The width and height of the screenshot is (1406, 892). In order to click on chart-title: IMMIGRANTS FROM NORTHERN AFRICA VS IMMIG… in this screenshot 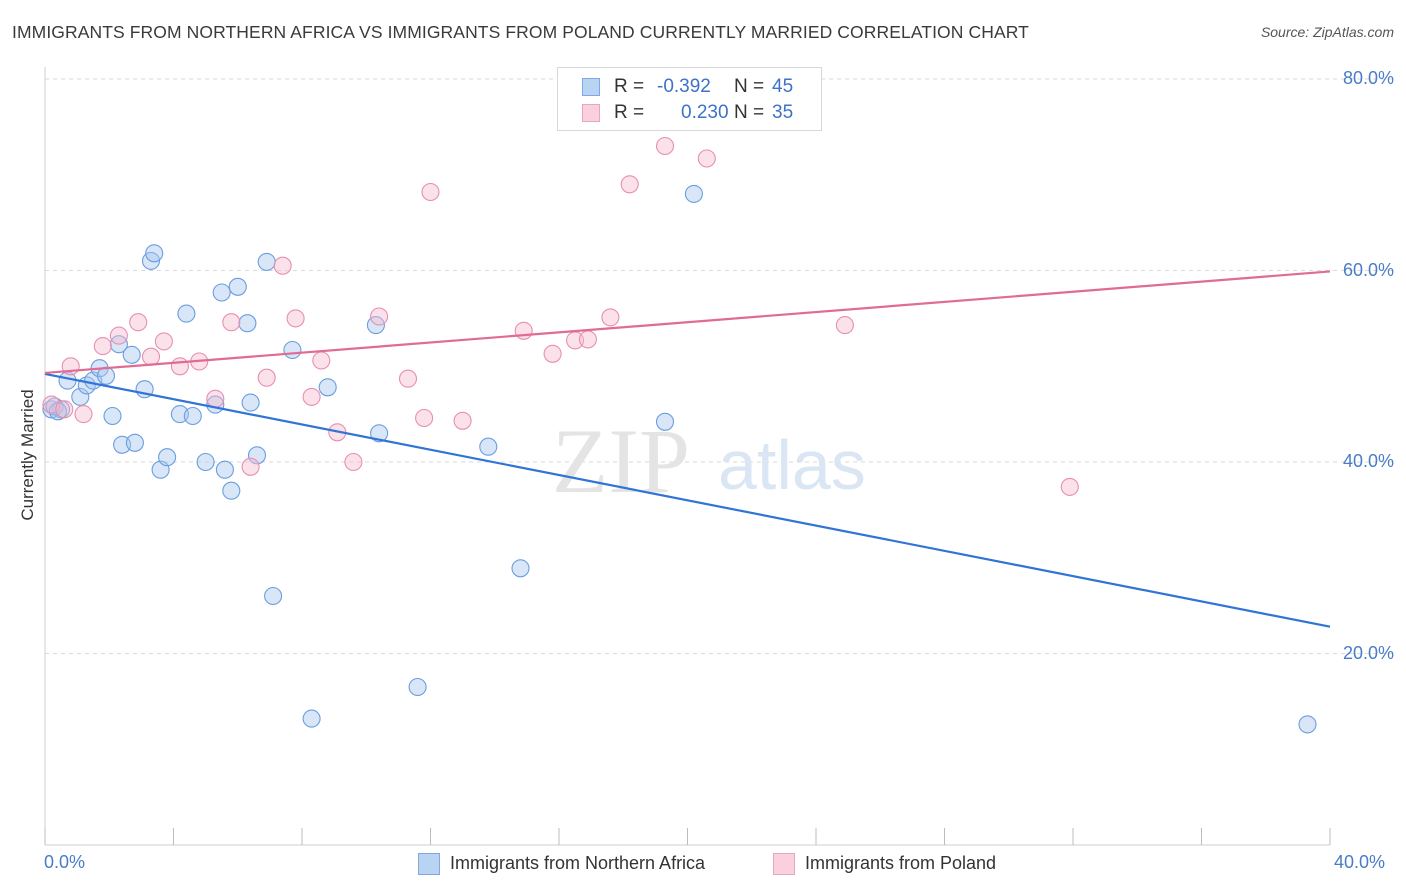, I will do `click(520, 32)`.